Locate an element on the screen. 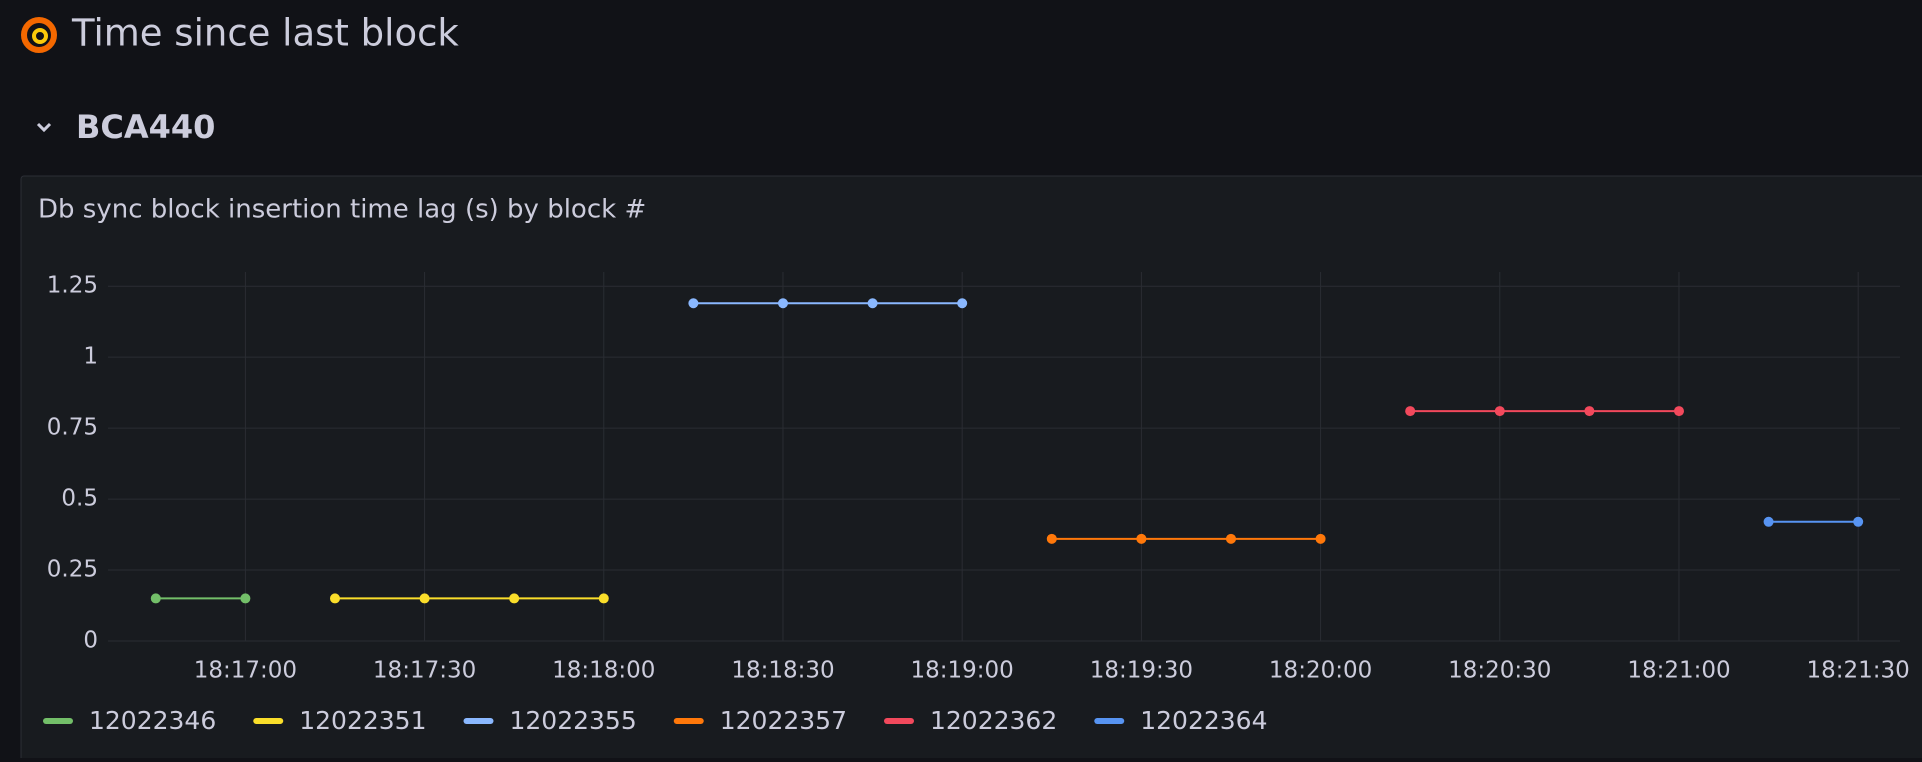 The width and height of the screenshot is (1922, 762). row-title: BCA440 is located at coordinates (145, 127).